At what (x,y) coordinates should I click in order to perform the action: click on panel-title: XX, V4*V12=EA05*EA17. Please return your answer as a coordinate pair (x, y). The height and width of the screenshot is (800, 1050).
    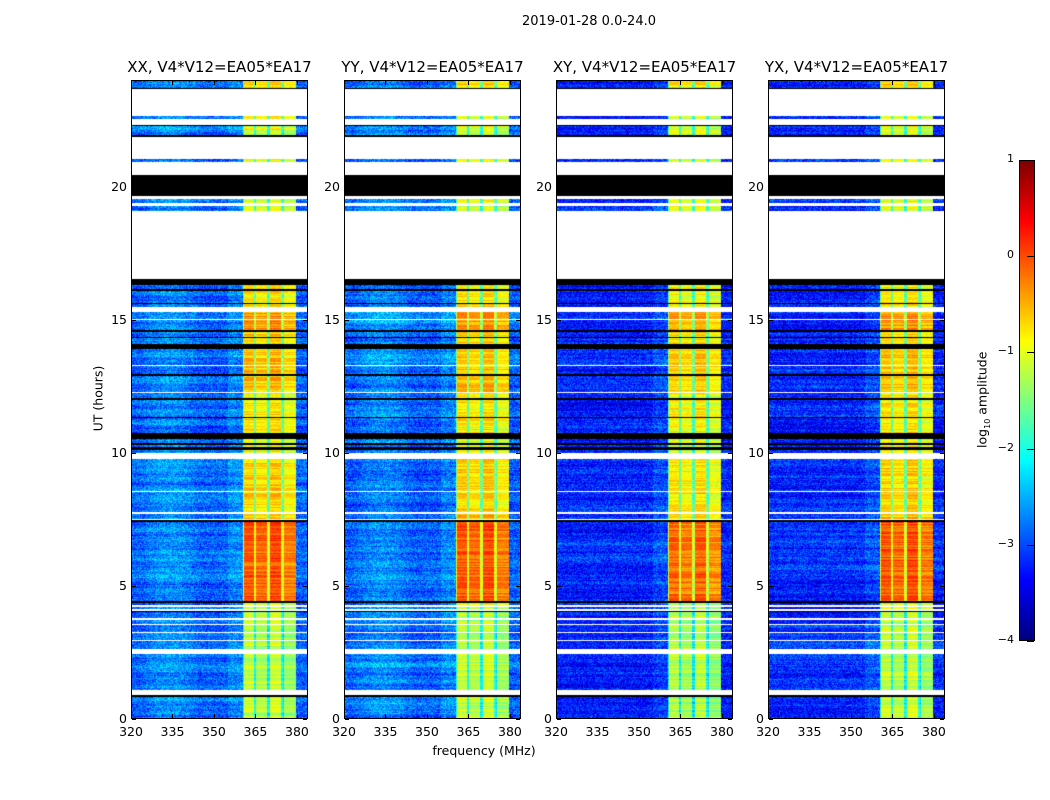
    Looking at the image, I should click on (219, 67).